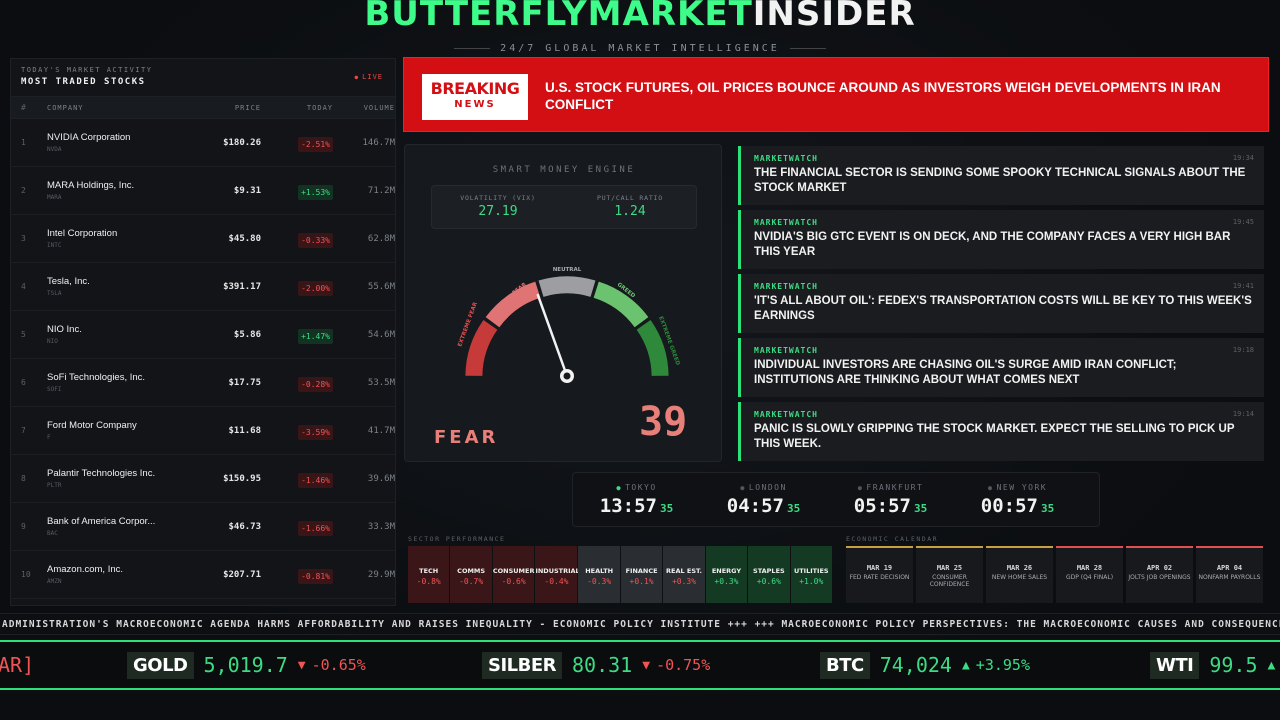 The height and width of the screenshot is (720, 1280). I want to click on zone-label-neutral: NEUTRAL, so click(567, 270).